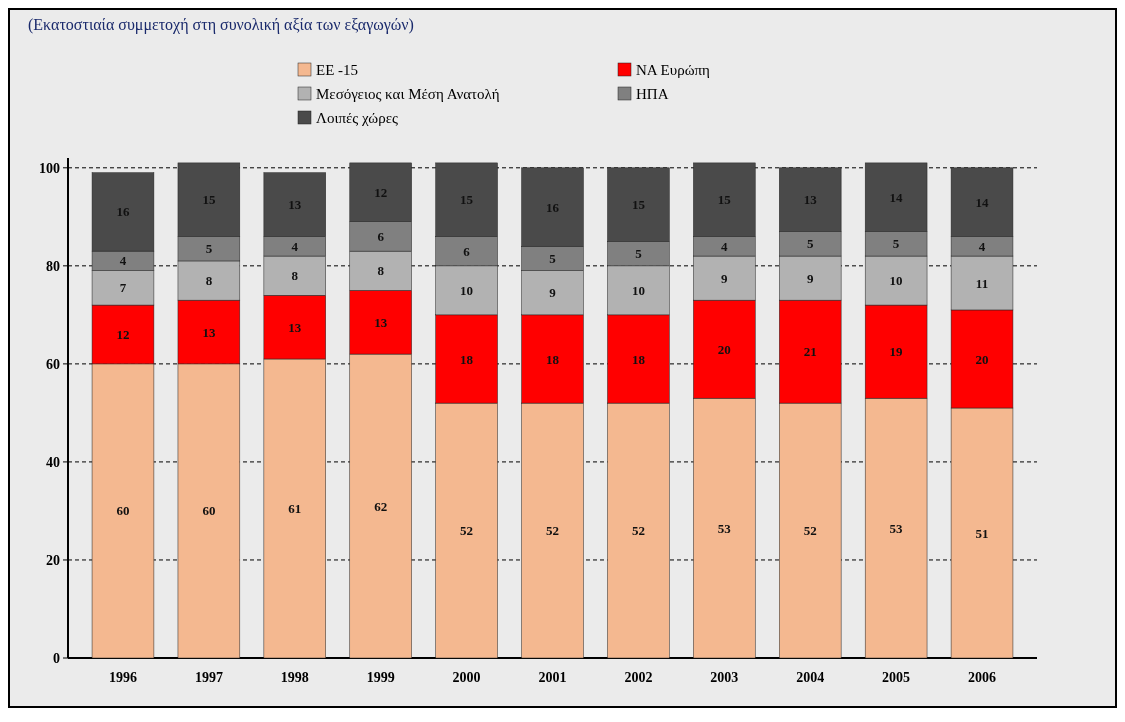 This screenshot has height=722, width=1125. I want to click on x-tick-label: 2001, so click(552, 677).